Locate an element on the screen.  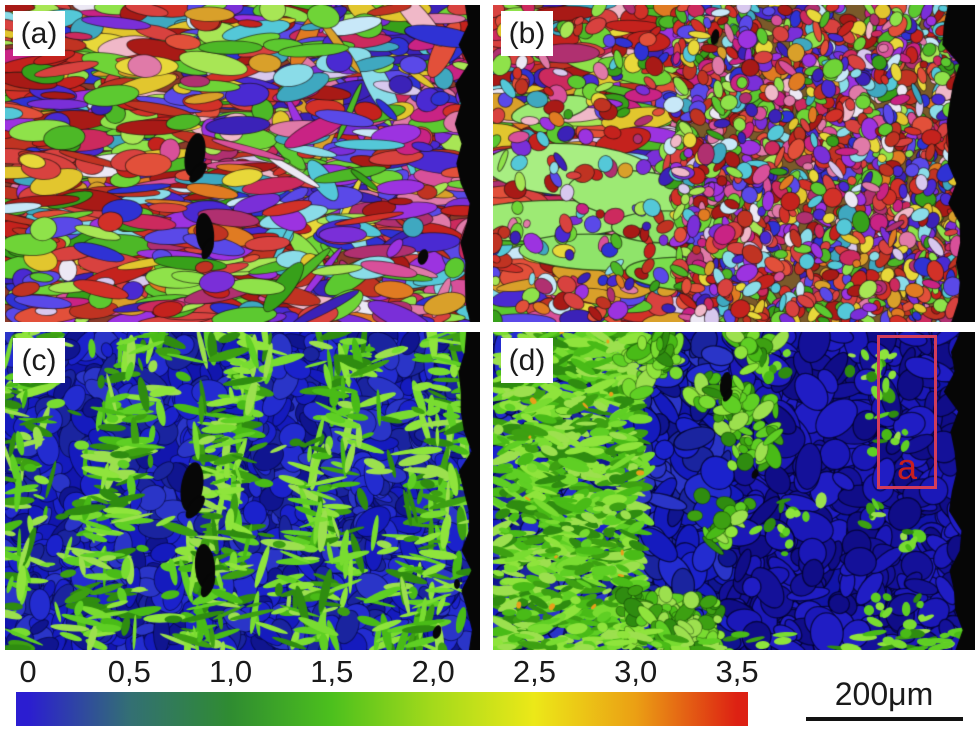
colorbar-tick: 3,0 is located at coordinates (636, 671).